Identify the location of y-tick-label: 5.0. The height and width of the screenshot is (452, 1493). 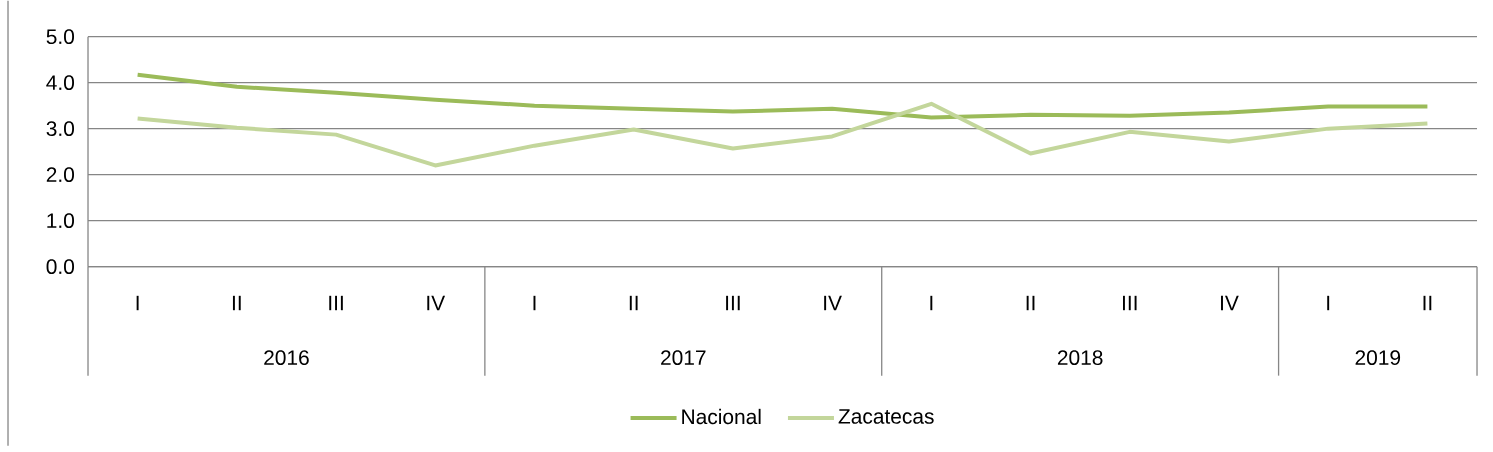
(60, 37).